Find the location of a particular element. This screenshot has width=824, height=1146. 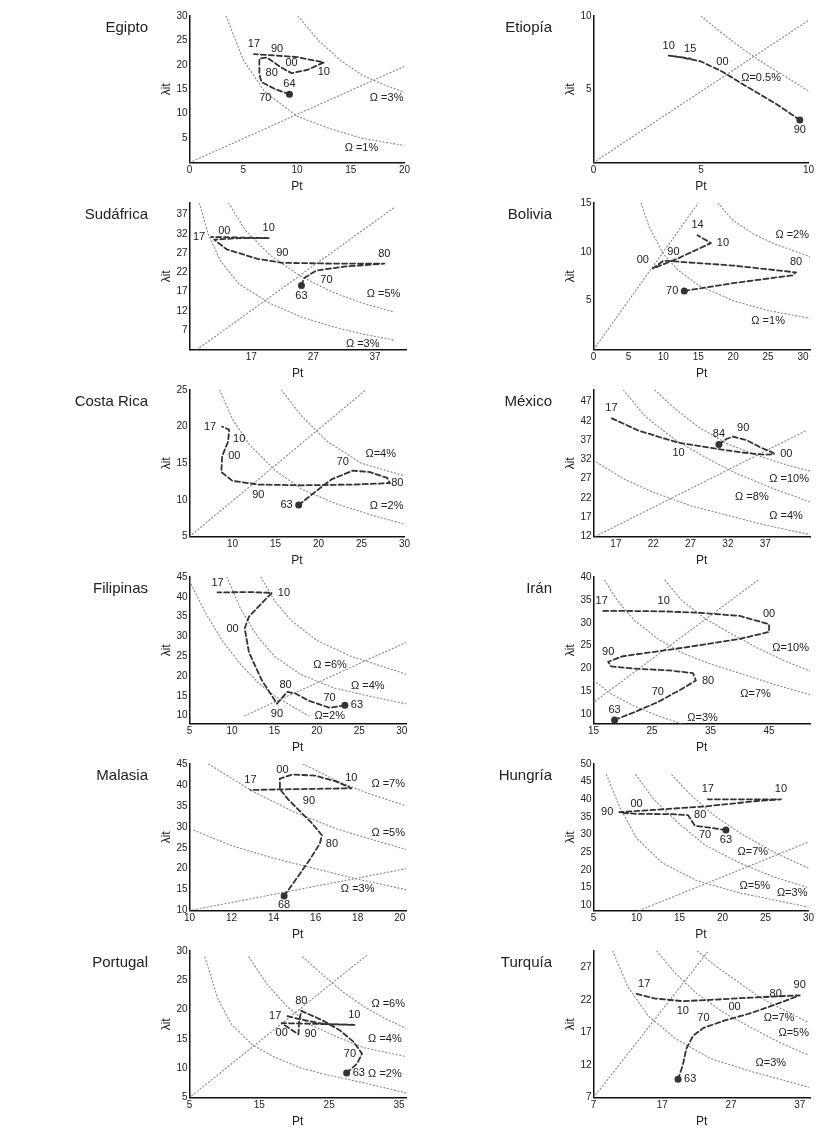

annotation: Ω=0.5% is located at coordinates (761, 76).